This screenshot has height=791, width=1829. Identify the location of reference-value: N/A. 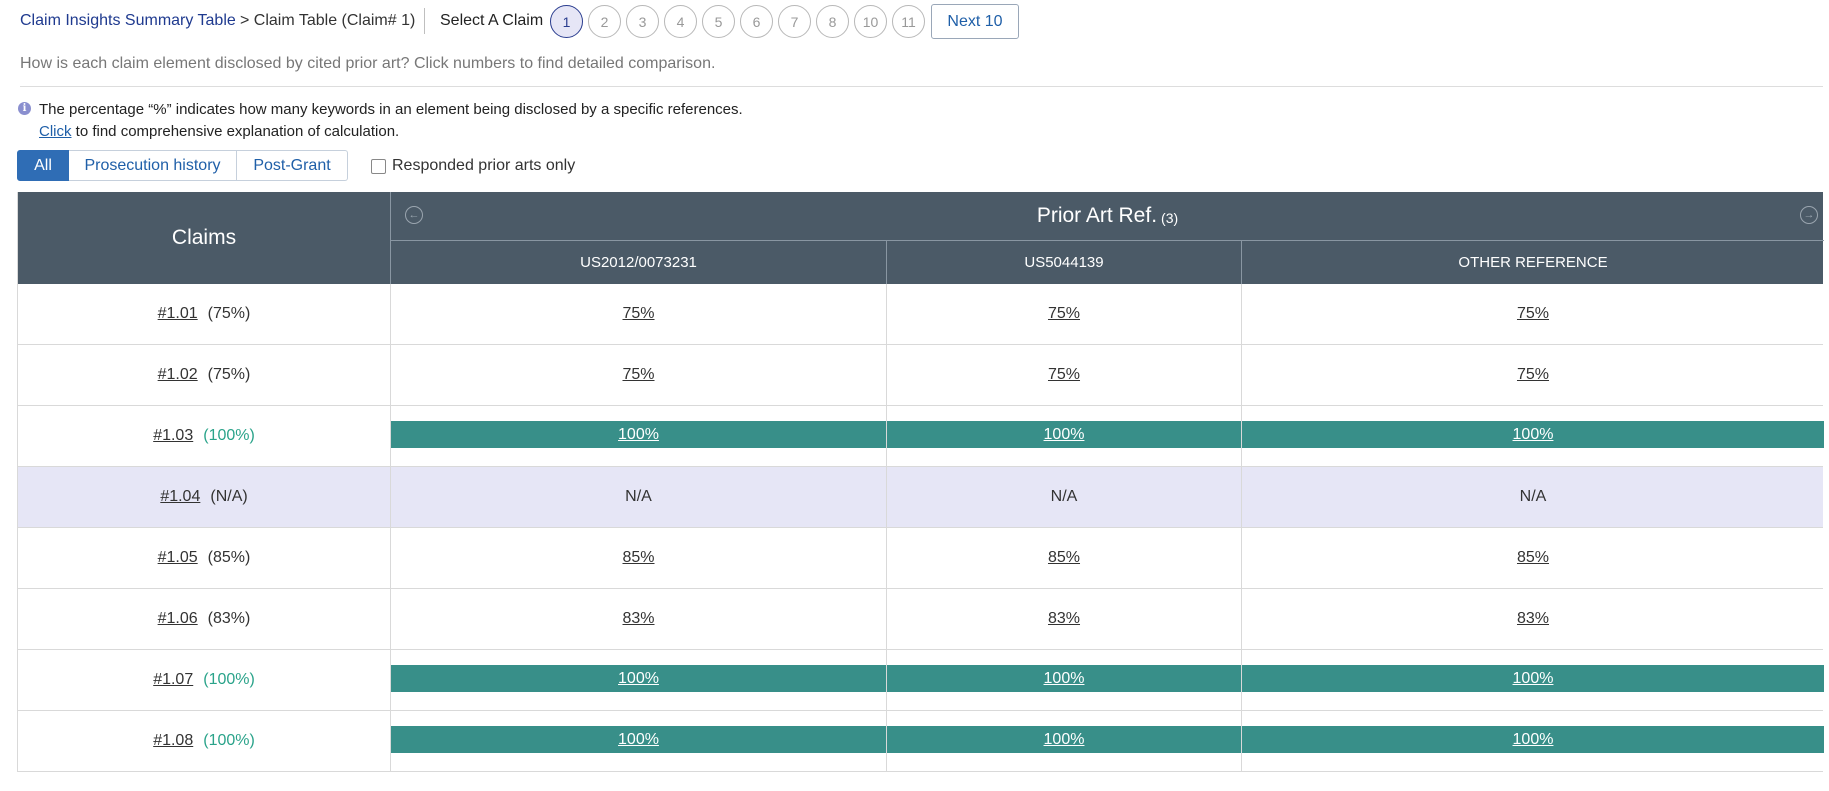
(1064, 496).